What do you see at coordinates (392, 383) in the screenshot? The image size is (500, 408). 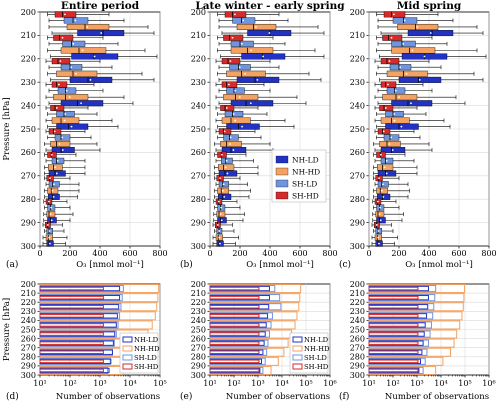 I see `x-tick-label: 10²` at bounding box center [392, 383].